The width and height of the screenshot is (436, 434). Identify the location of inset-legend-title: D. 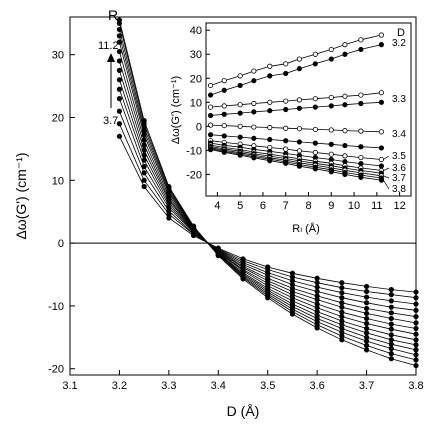
(401, 33).